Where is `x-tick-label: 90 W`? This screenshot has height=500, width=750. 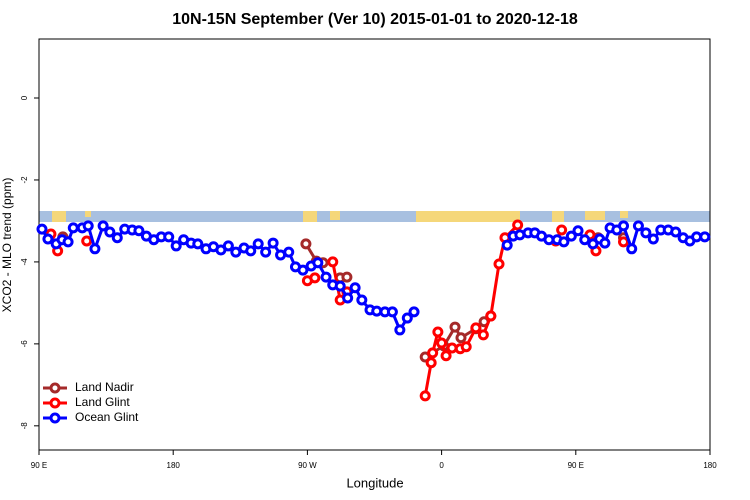
x-tick-label: 90 W is located at coordinates (307, 465).